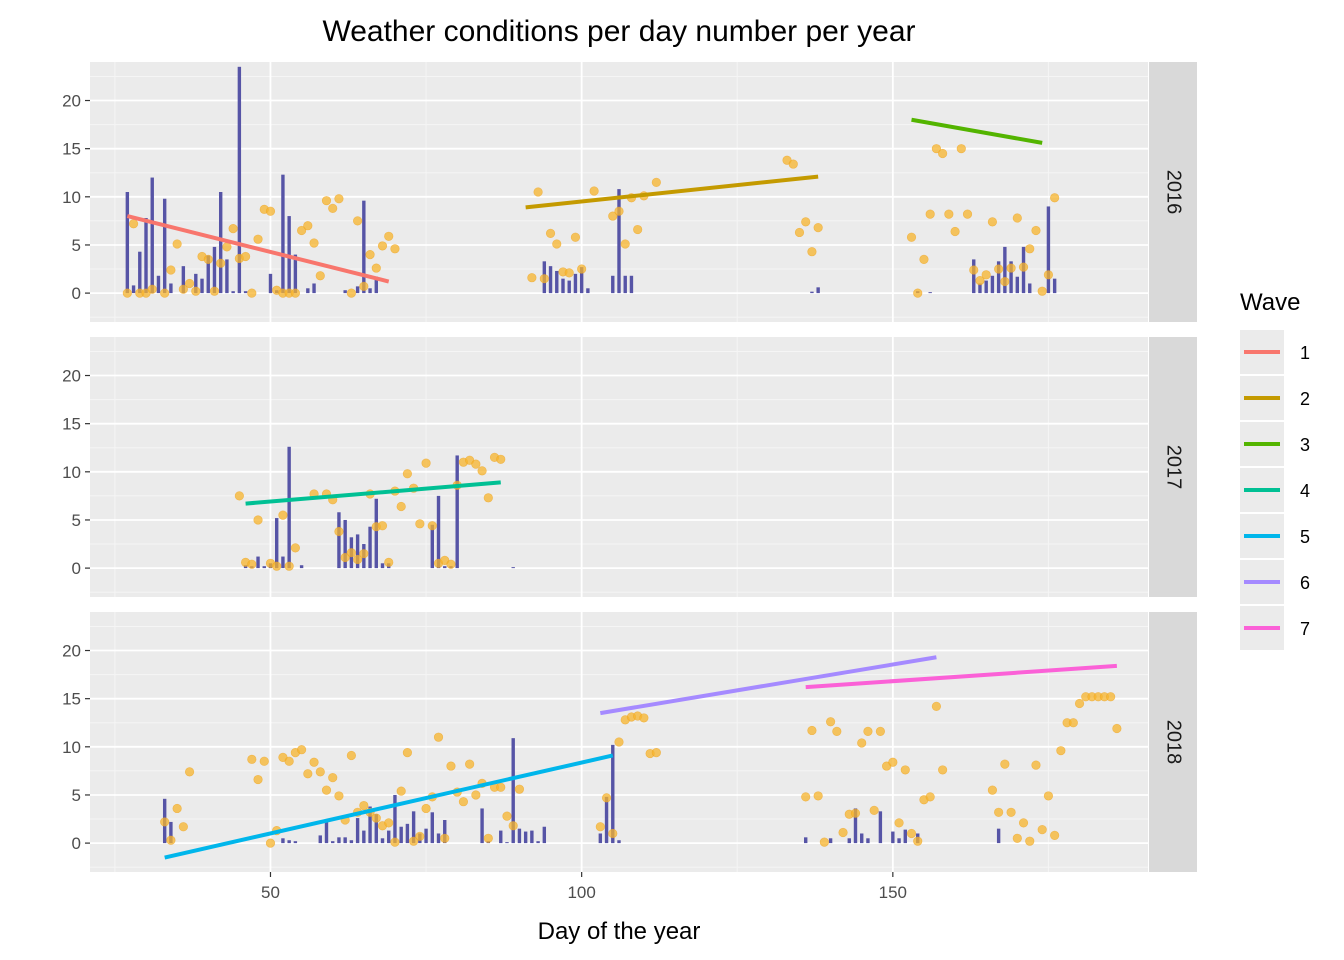 This screenshot has width=1344, height=960. What do you see at coordinates (76, 520) in the screenshot?
I see `y-tick-label: 5` at bounding box center [76, 520].